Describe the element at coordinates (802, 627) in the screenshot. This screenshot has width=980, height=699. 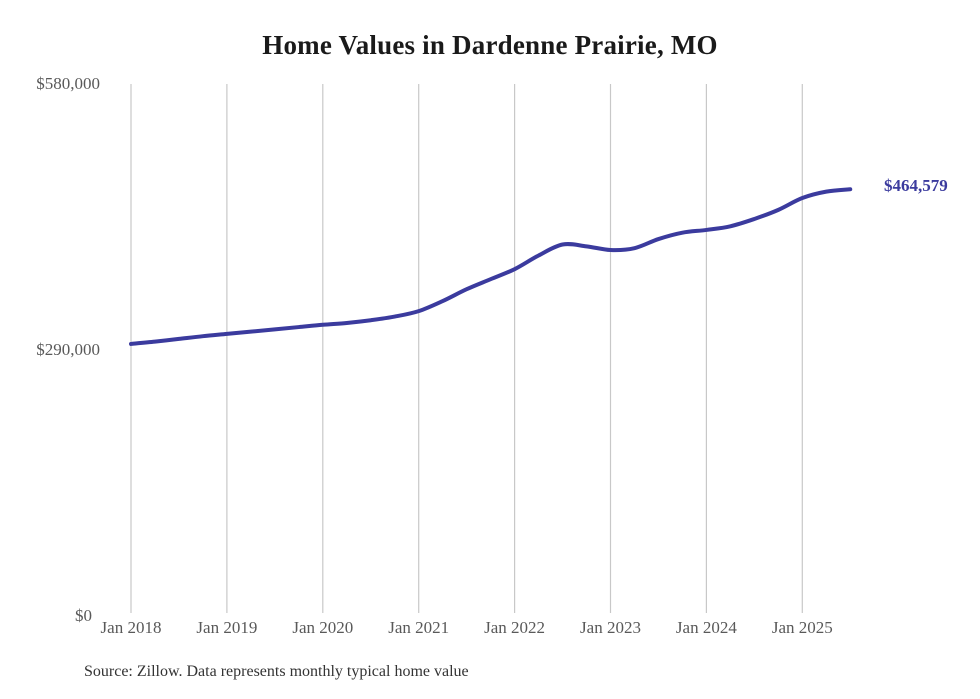
I see `x-axis-tick-label: Jan 2025` at that location.